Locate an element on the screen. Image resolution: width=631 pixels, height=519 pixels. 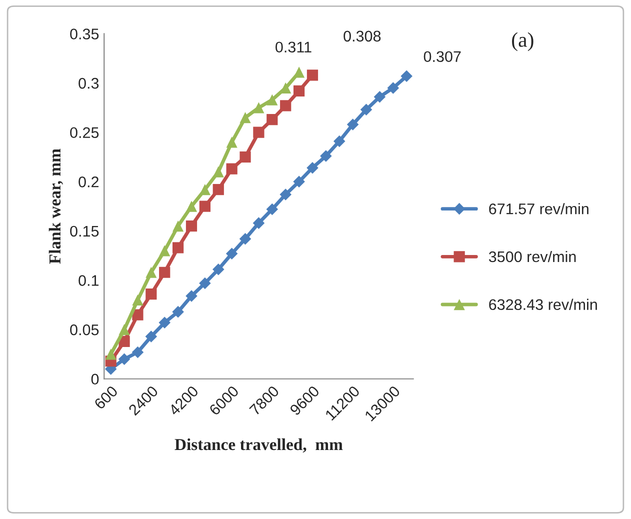
y-tick-label: 0.25 is located at coordinates (84, 132).